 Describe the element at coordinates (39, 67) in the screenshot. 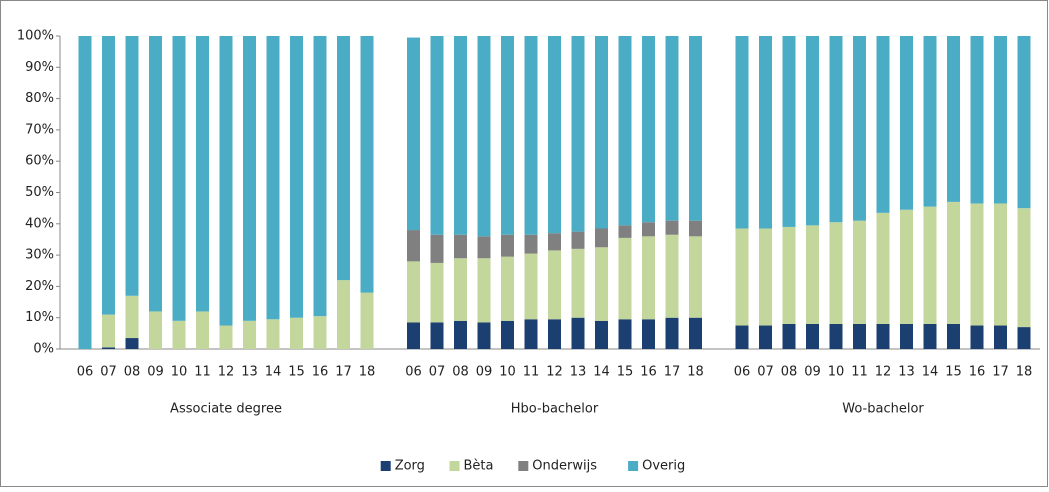

I see `y-tick-label: 90%` at that location.